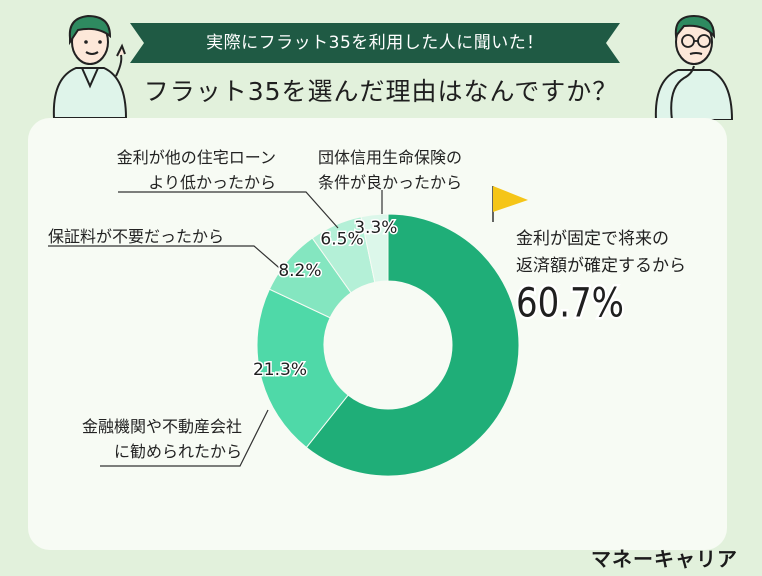  What do you see at coordinates (186, 170) in the screenshot?
I see `label-kinri-hikui: 金利が他の住宅ローン より低かったから` at bounding box center [186, 170].